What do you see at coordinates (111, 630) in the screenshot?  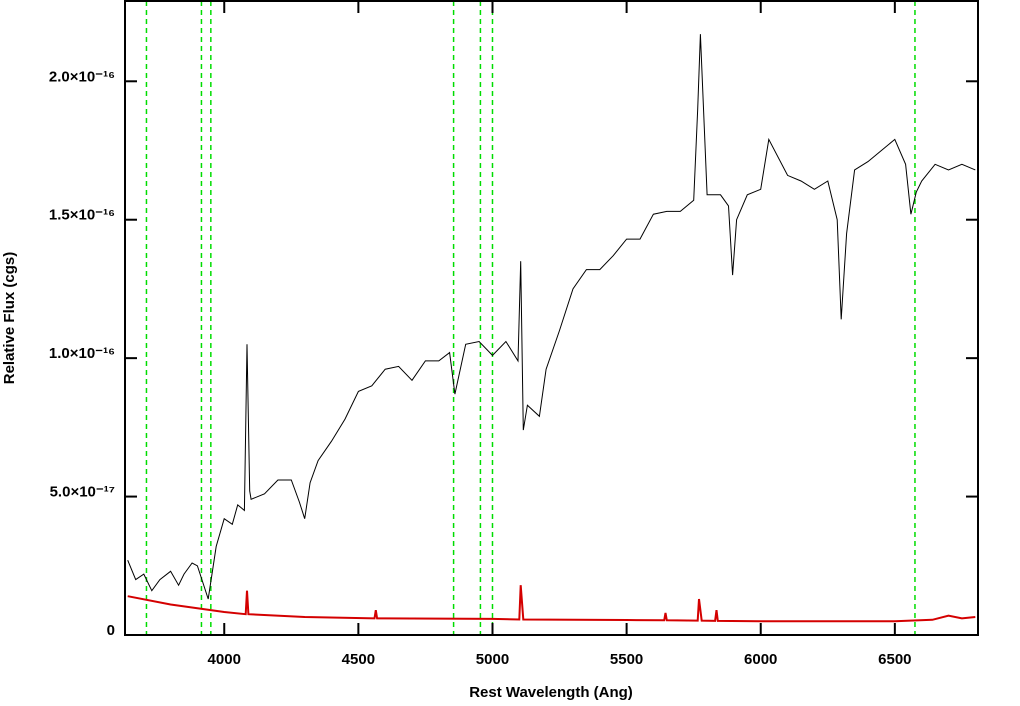 I see `y-tick-label: 0` at bounding box center [111, 630].